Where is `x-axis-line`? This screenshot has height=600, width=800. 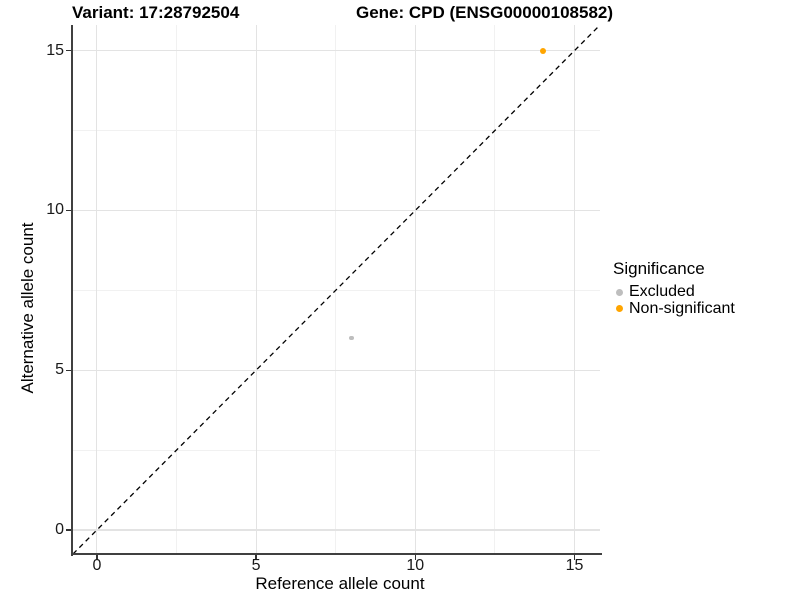 x-axis-line is located at coordinates (336, 554).